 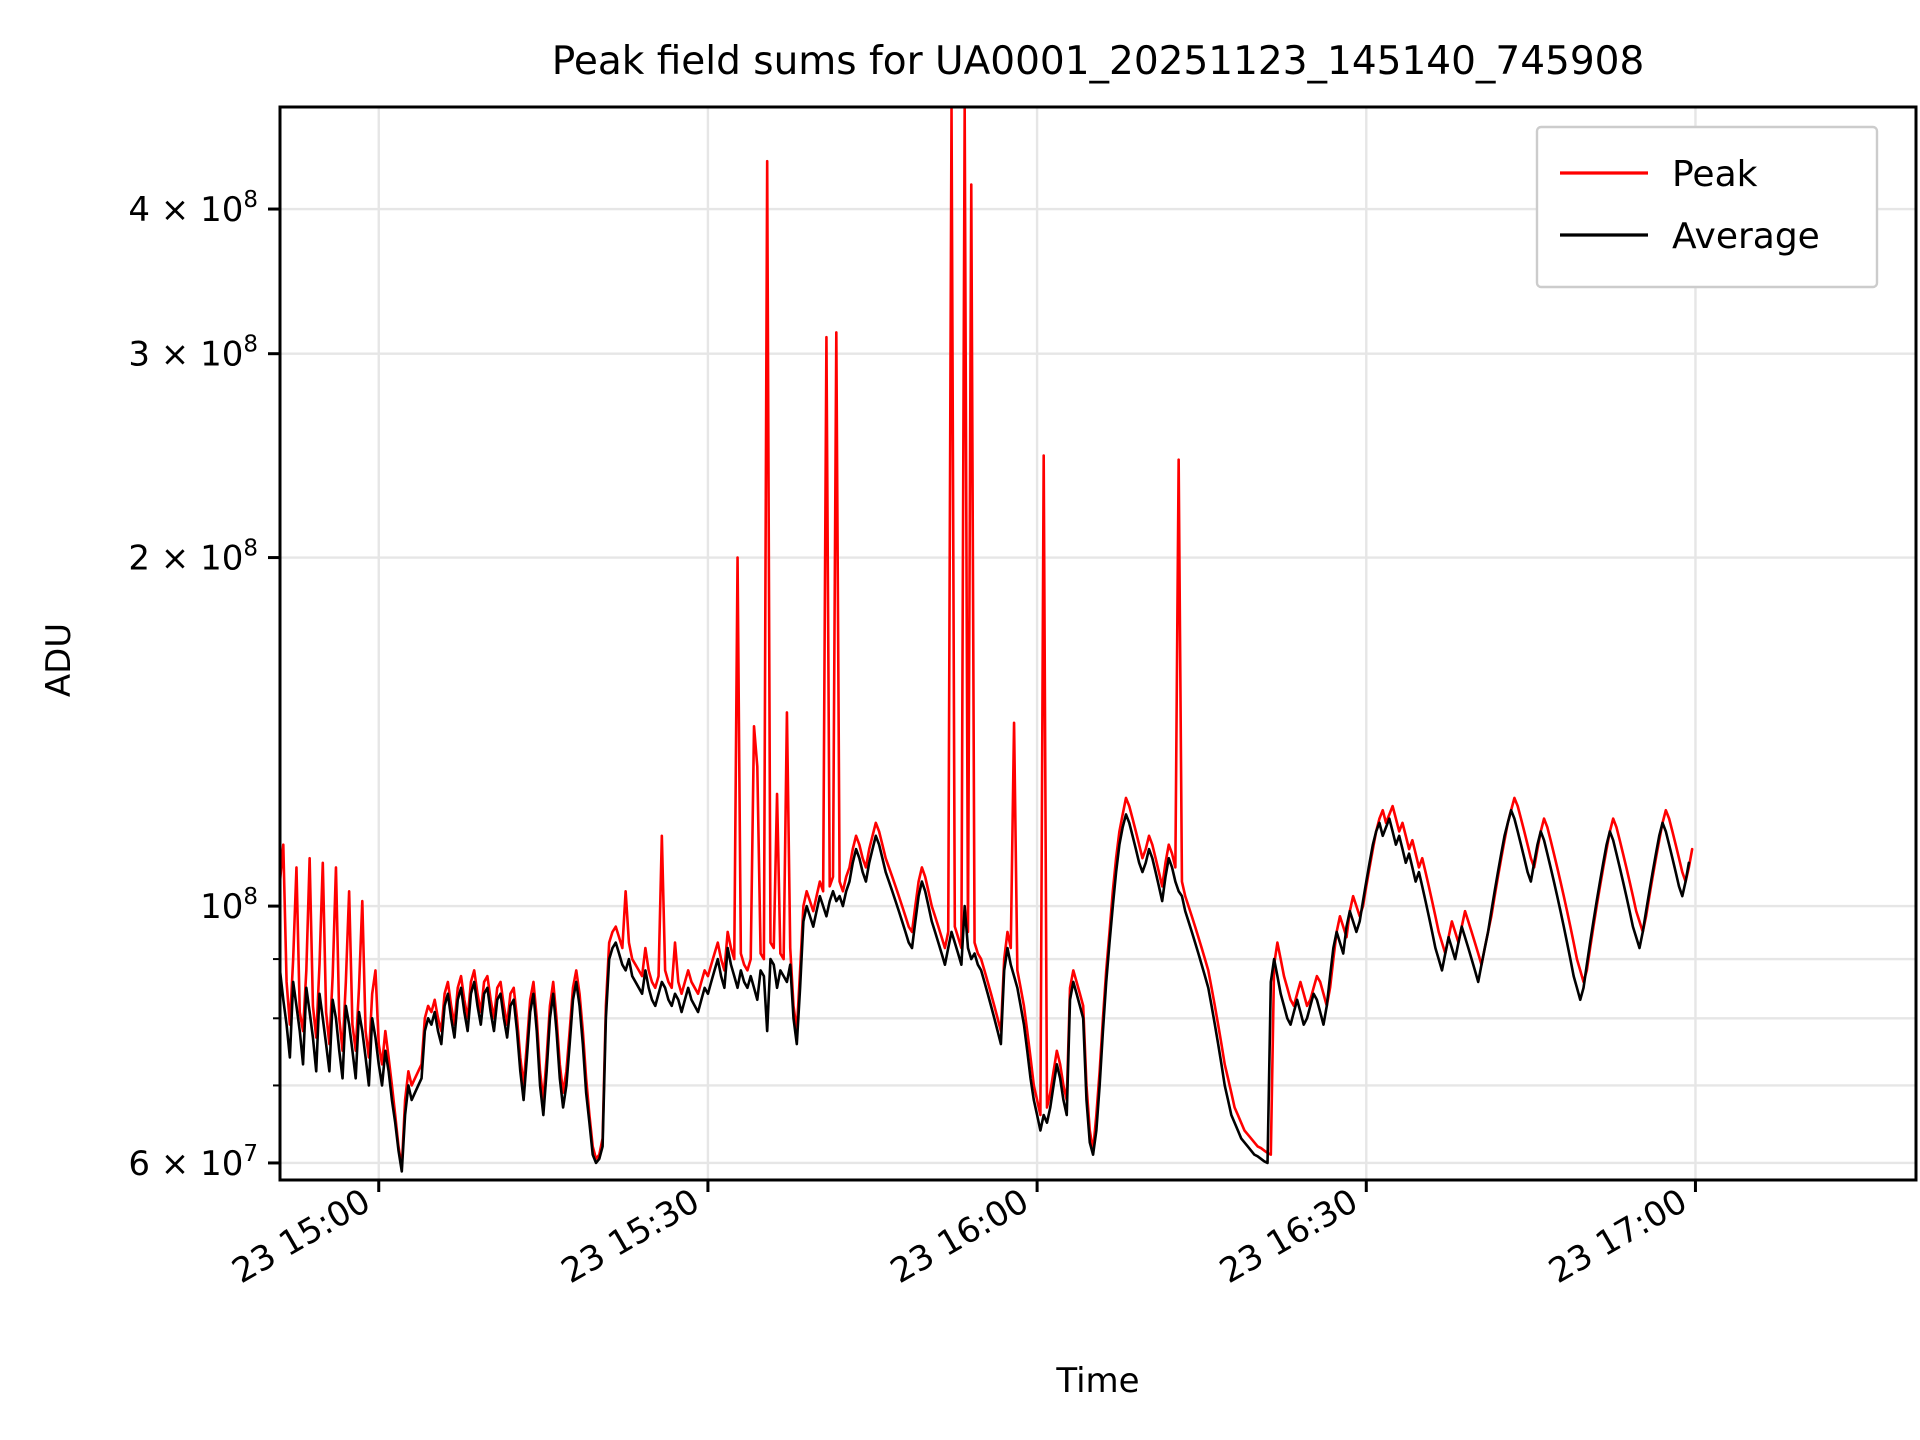 What do you see at coordinates (1690, 205) in the screenshot?
I see `legend-entries: Peak Average` at bounding box center [1690, 205].